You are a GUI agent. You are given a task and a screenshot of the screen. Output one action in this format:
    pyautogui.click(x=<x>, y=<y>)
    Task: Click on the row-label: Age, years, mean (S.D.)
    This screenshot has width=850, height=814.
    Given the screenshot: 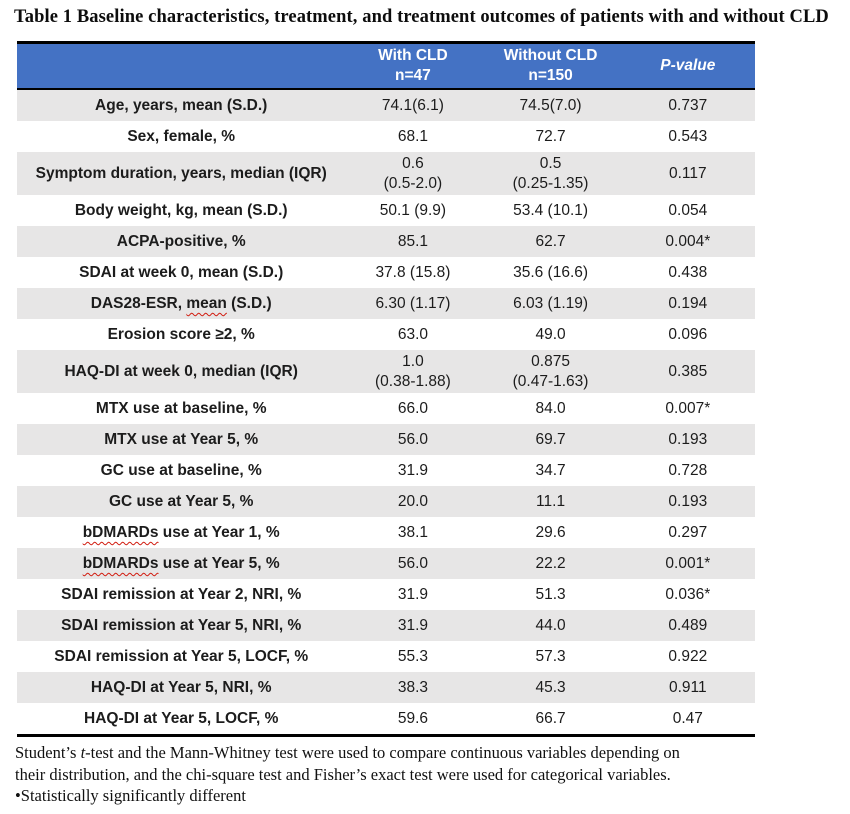 What is the action you would take?
    pyautogui.click(x=181, y=106)
    